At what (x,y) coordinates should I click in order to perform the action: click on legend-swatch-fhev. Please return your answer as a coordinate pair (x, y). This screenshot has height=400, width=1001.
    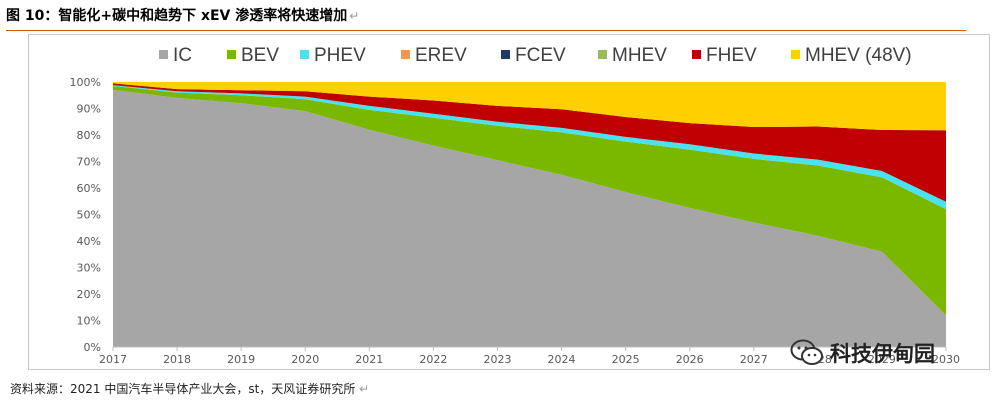
    Looking at the image, I should click on (696, 54).